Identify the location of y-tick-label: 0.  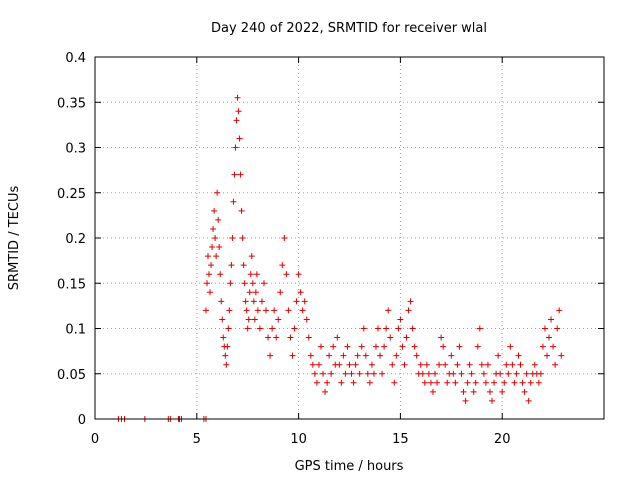
(82, 420).